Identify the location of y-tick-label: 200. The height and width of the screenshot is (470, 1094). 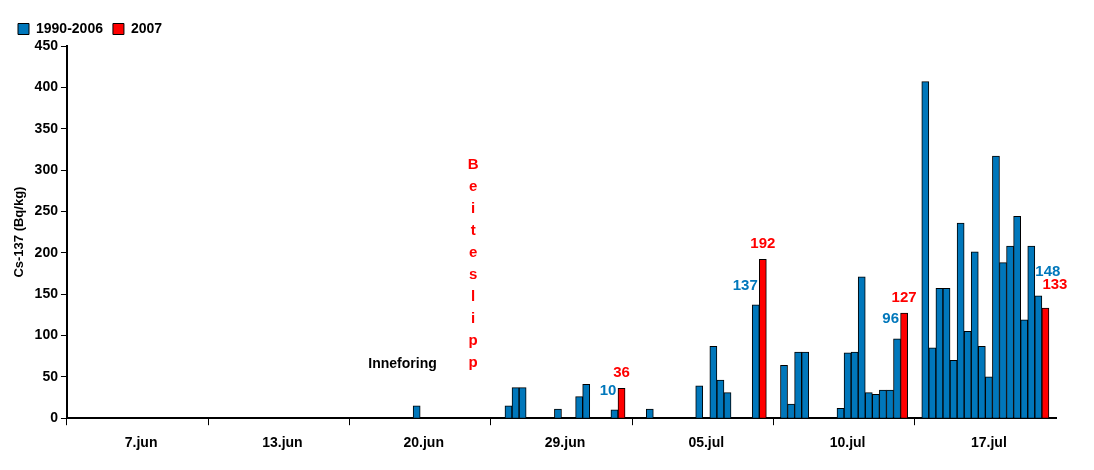
(46, 251).